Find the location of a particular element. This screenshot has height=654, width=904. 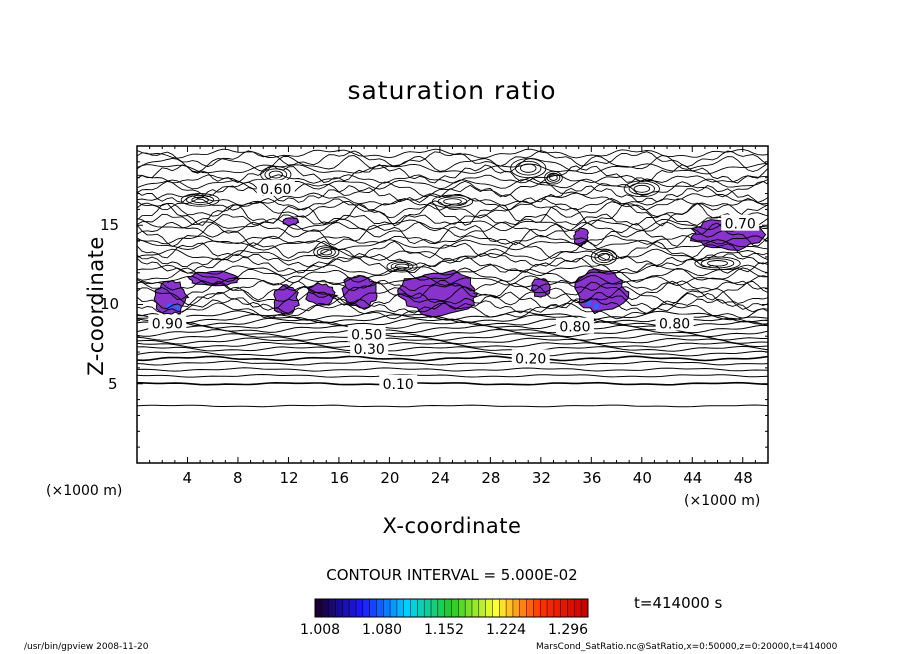

x-tick-label: 28 is located at coordinates (491, 478).